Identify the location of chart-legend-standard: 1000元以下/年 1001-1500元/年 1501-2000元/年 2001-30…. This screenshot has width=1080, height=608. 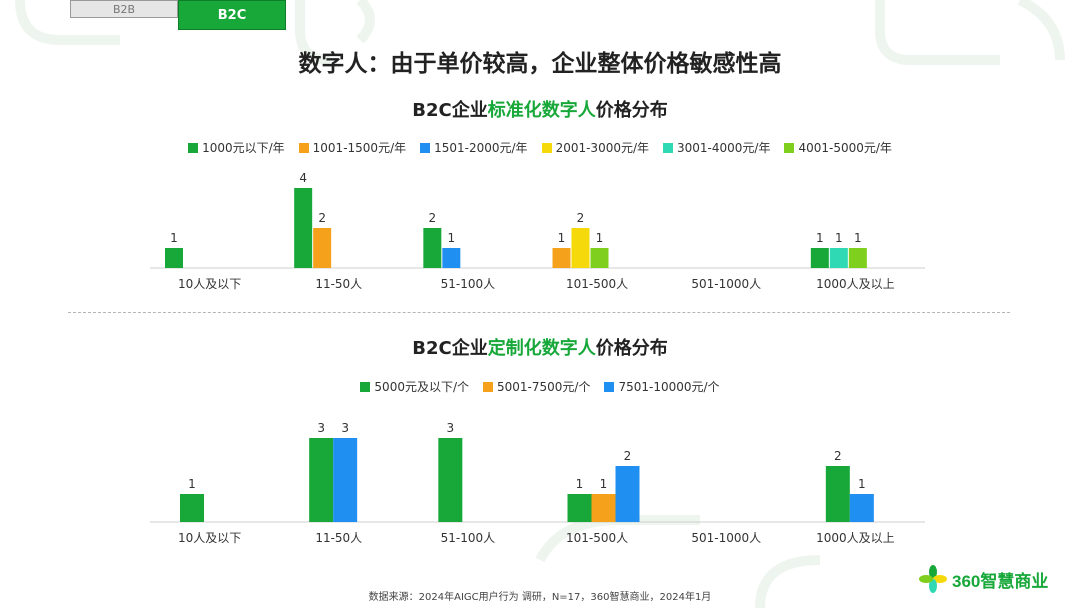
(540, 147).